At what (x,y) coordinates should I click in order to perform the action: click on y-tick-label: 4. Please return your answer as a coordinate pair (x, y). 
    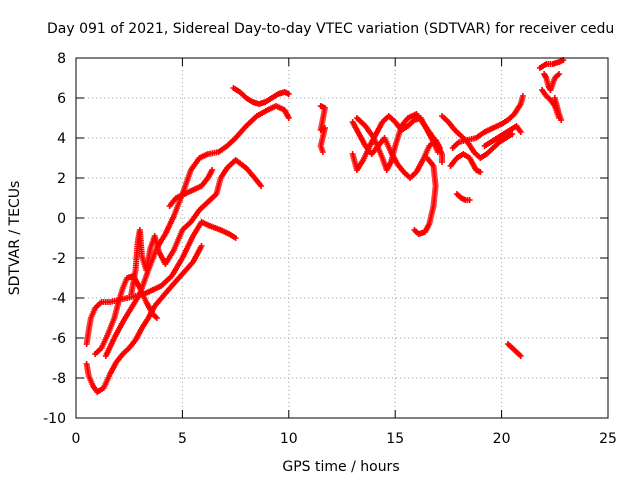
    Looking at the image, I should click on (61, 139).